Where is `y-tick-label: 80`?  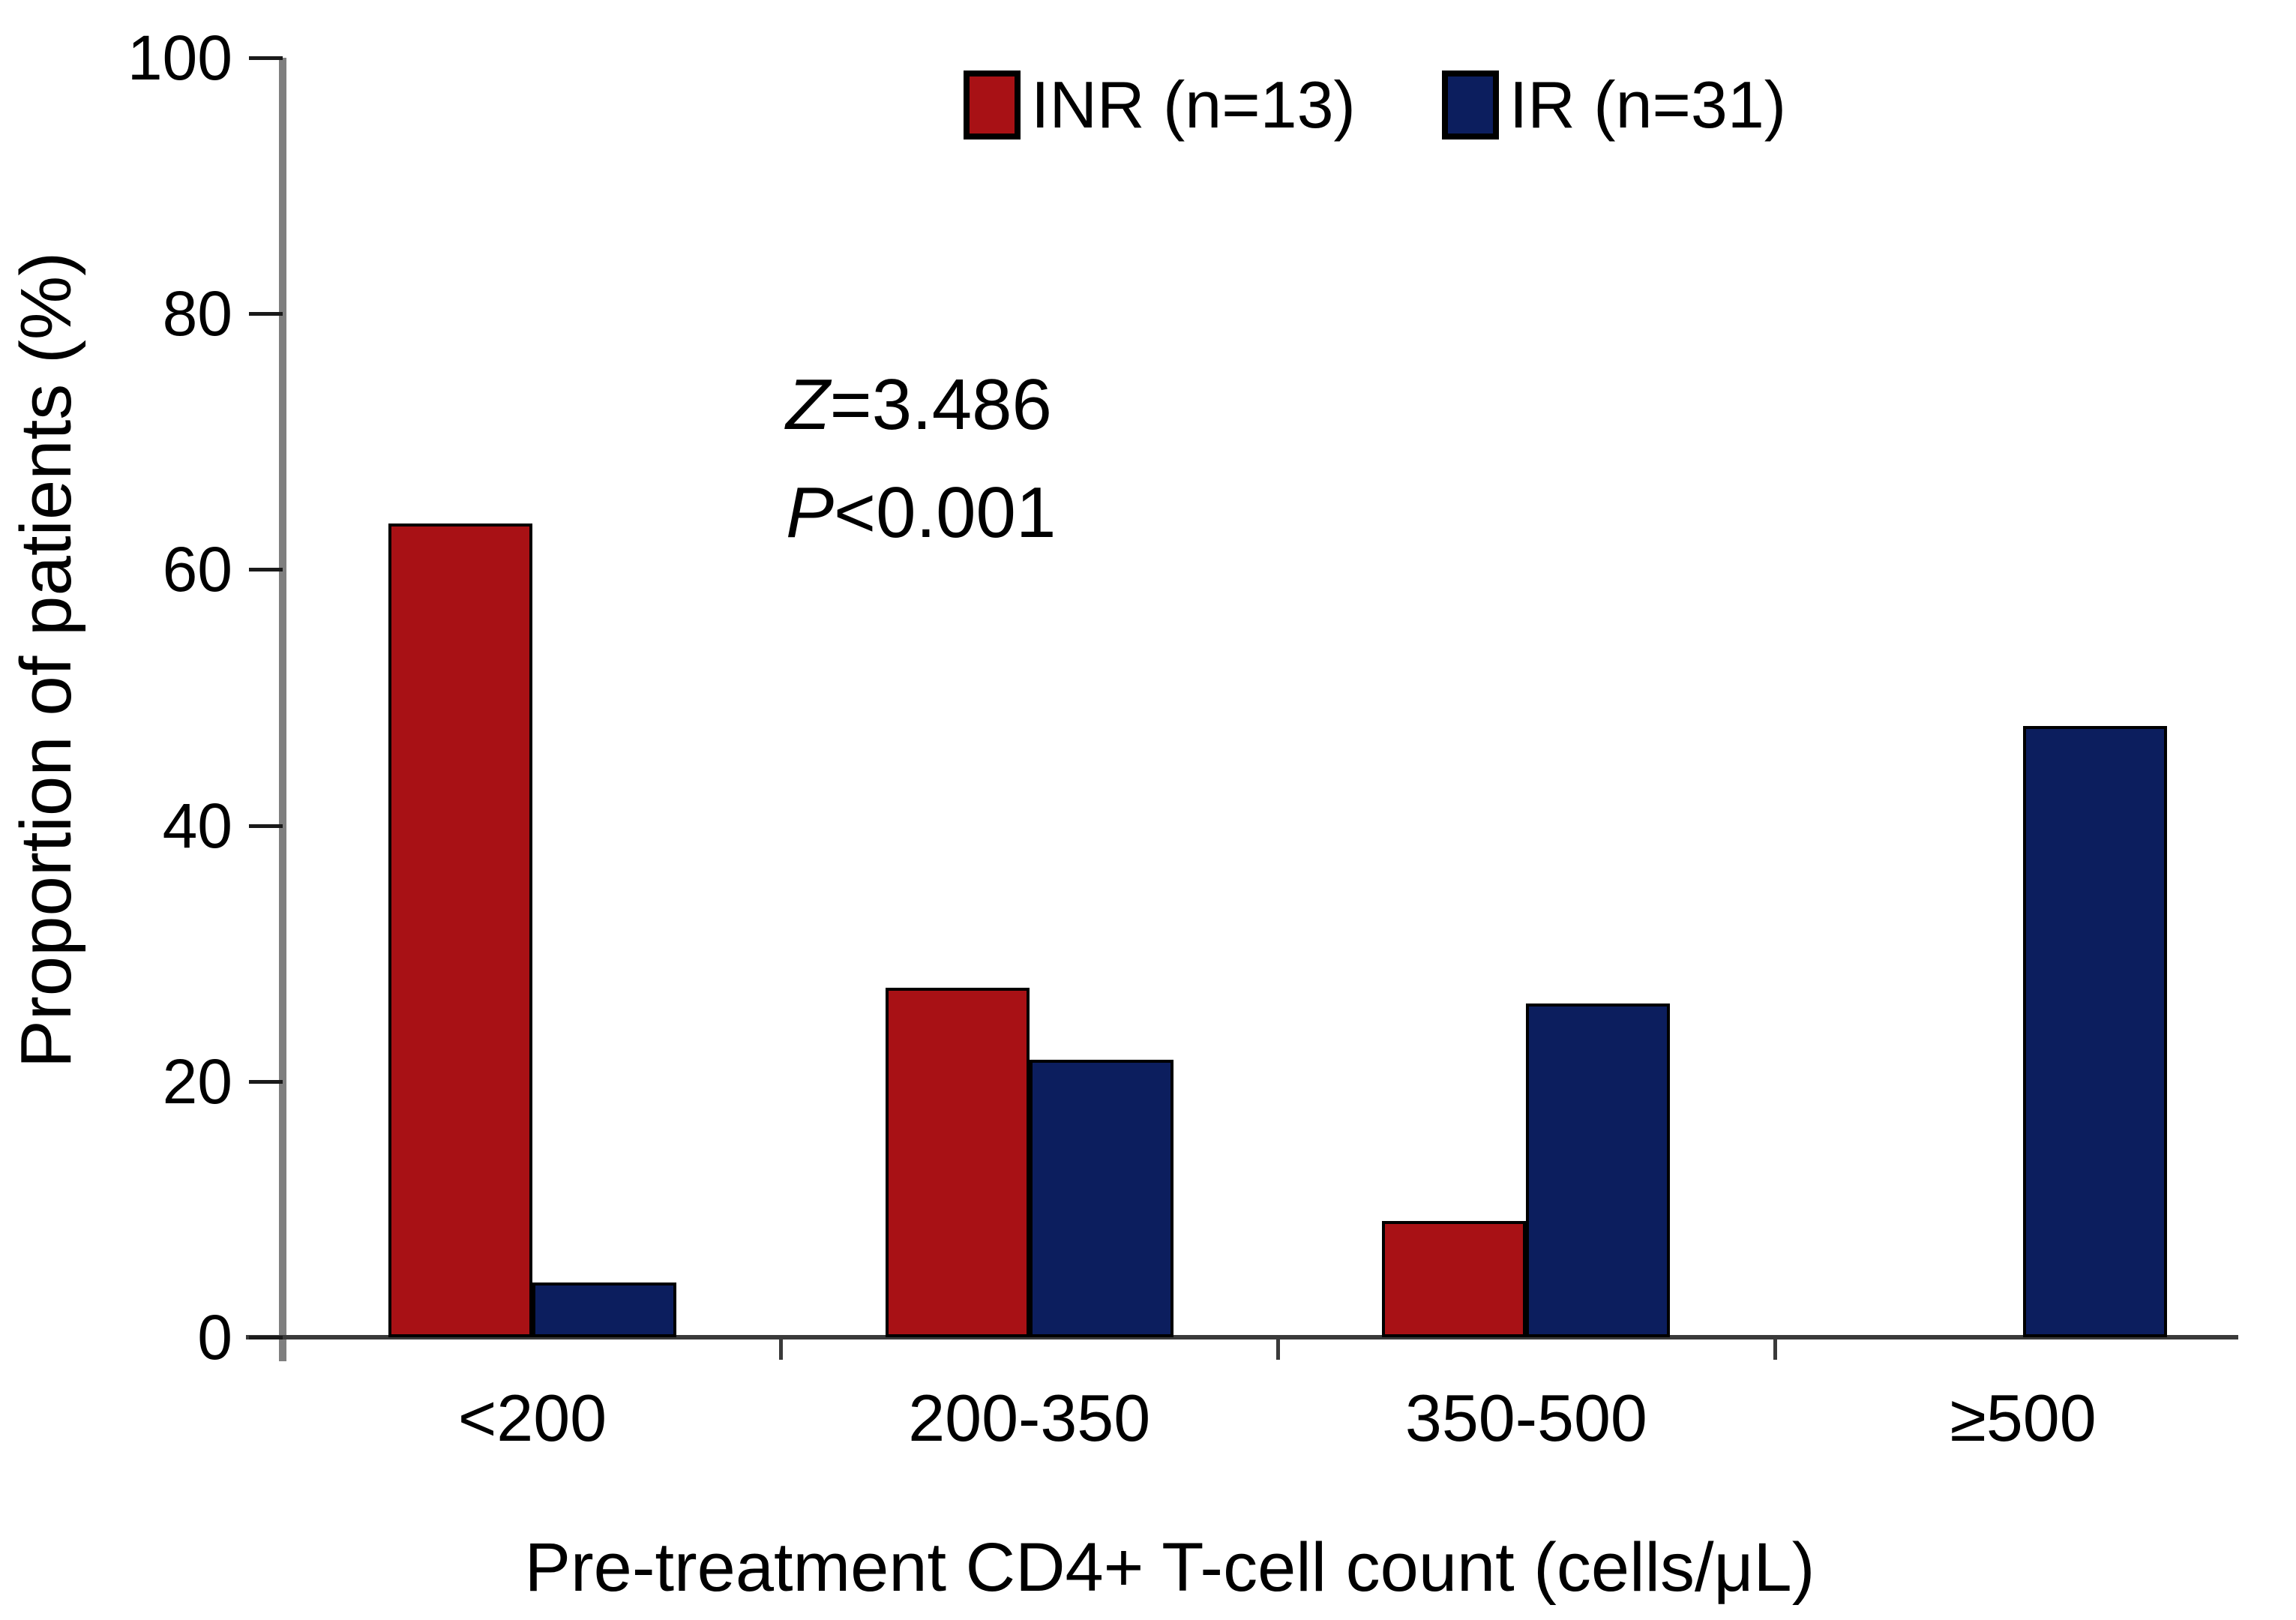 y-tick-label: 80 is located at coordinates (197, 314).